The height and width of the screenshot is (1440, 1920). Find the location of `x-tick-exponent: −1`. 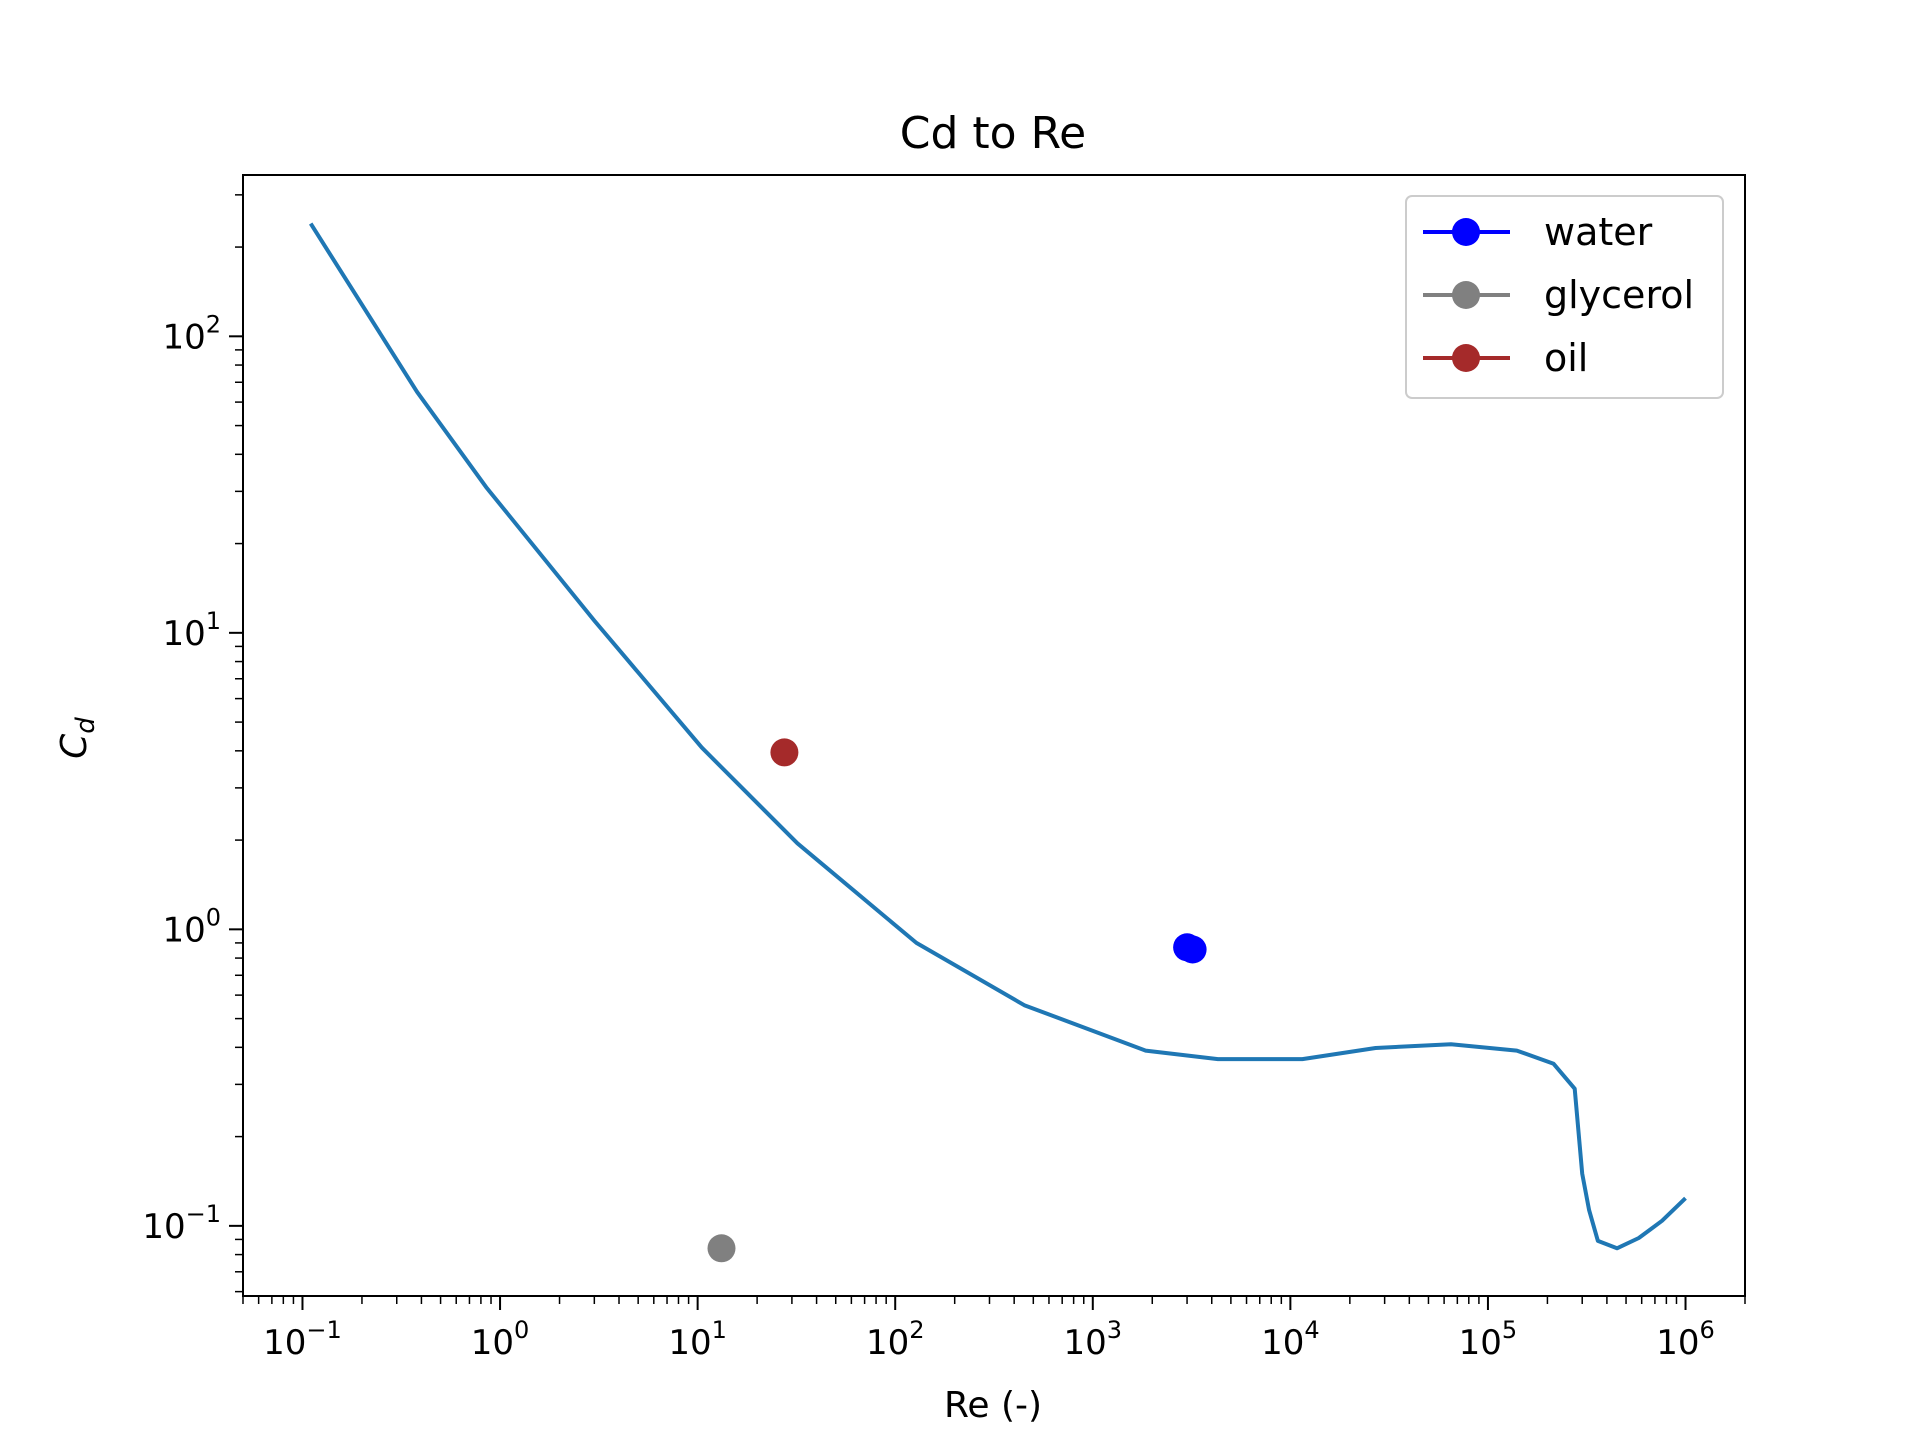

x-tick-exponent: −1 is located at coordinates (323, 1330).